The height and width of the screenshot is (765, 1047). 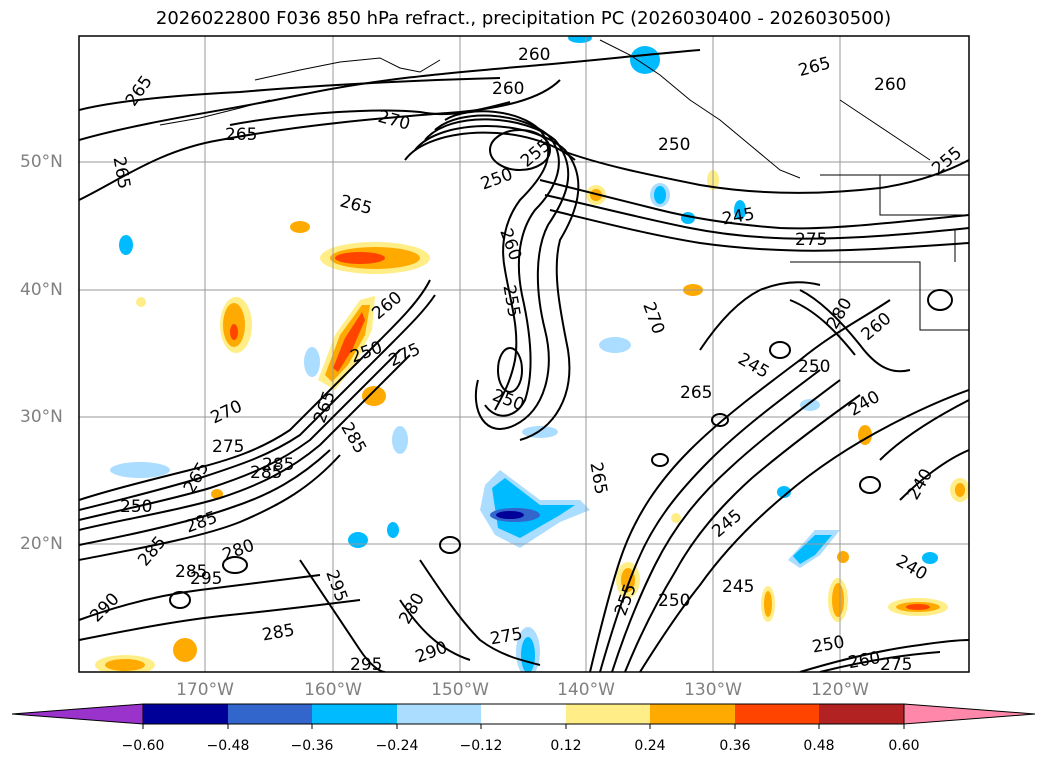 I want to click on colorbar-tick-label: −0.24, so click(x=397, y=746).